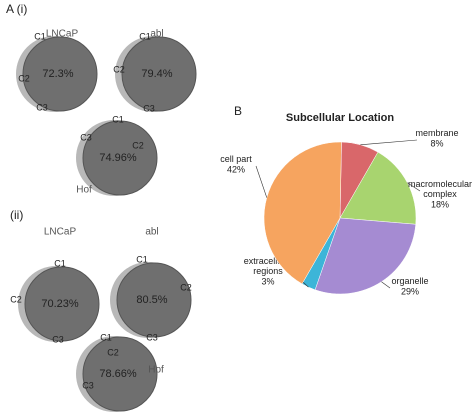  What do you see at coordinates (156, 74) in the screenshot?
I see `venn-percent: 79.4%` at bounding box center [156, 74].